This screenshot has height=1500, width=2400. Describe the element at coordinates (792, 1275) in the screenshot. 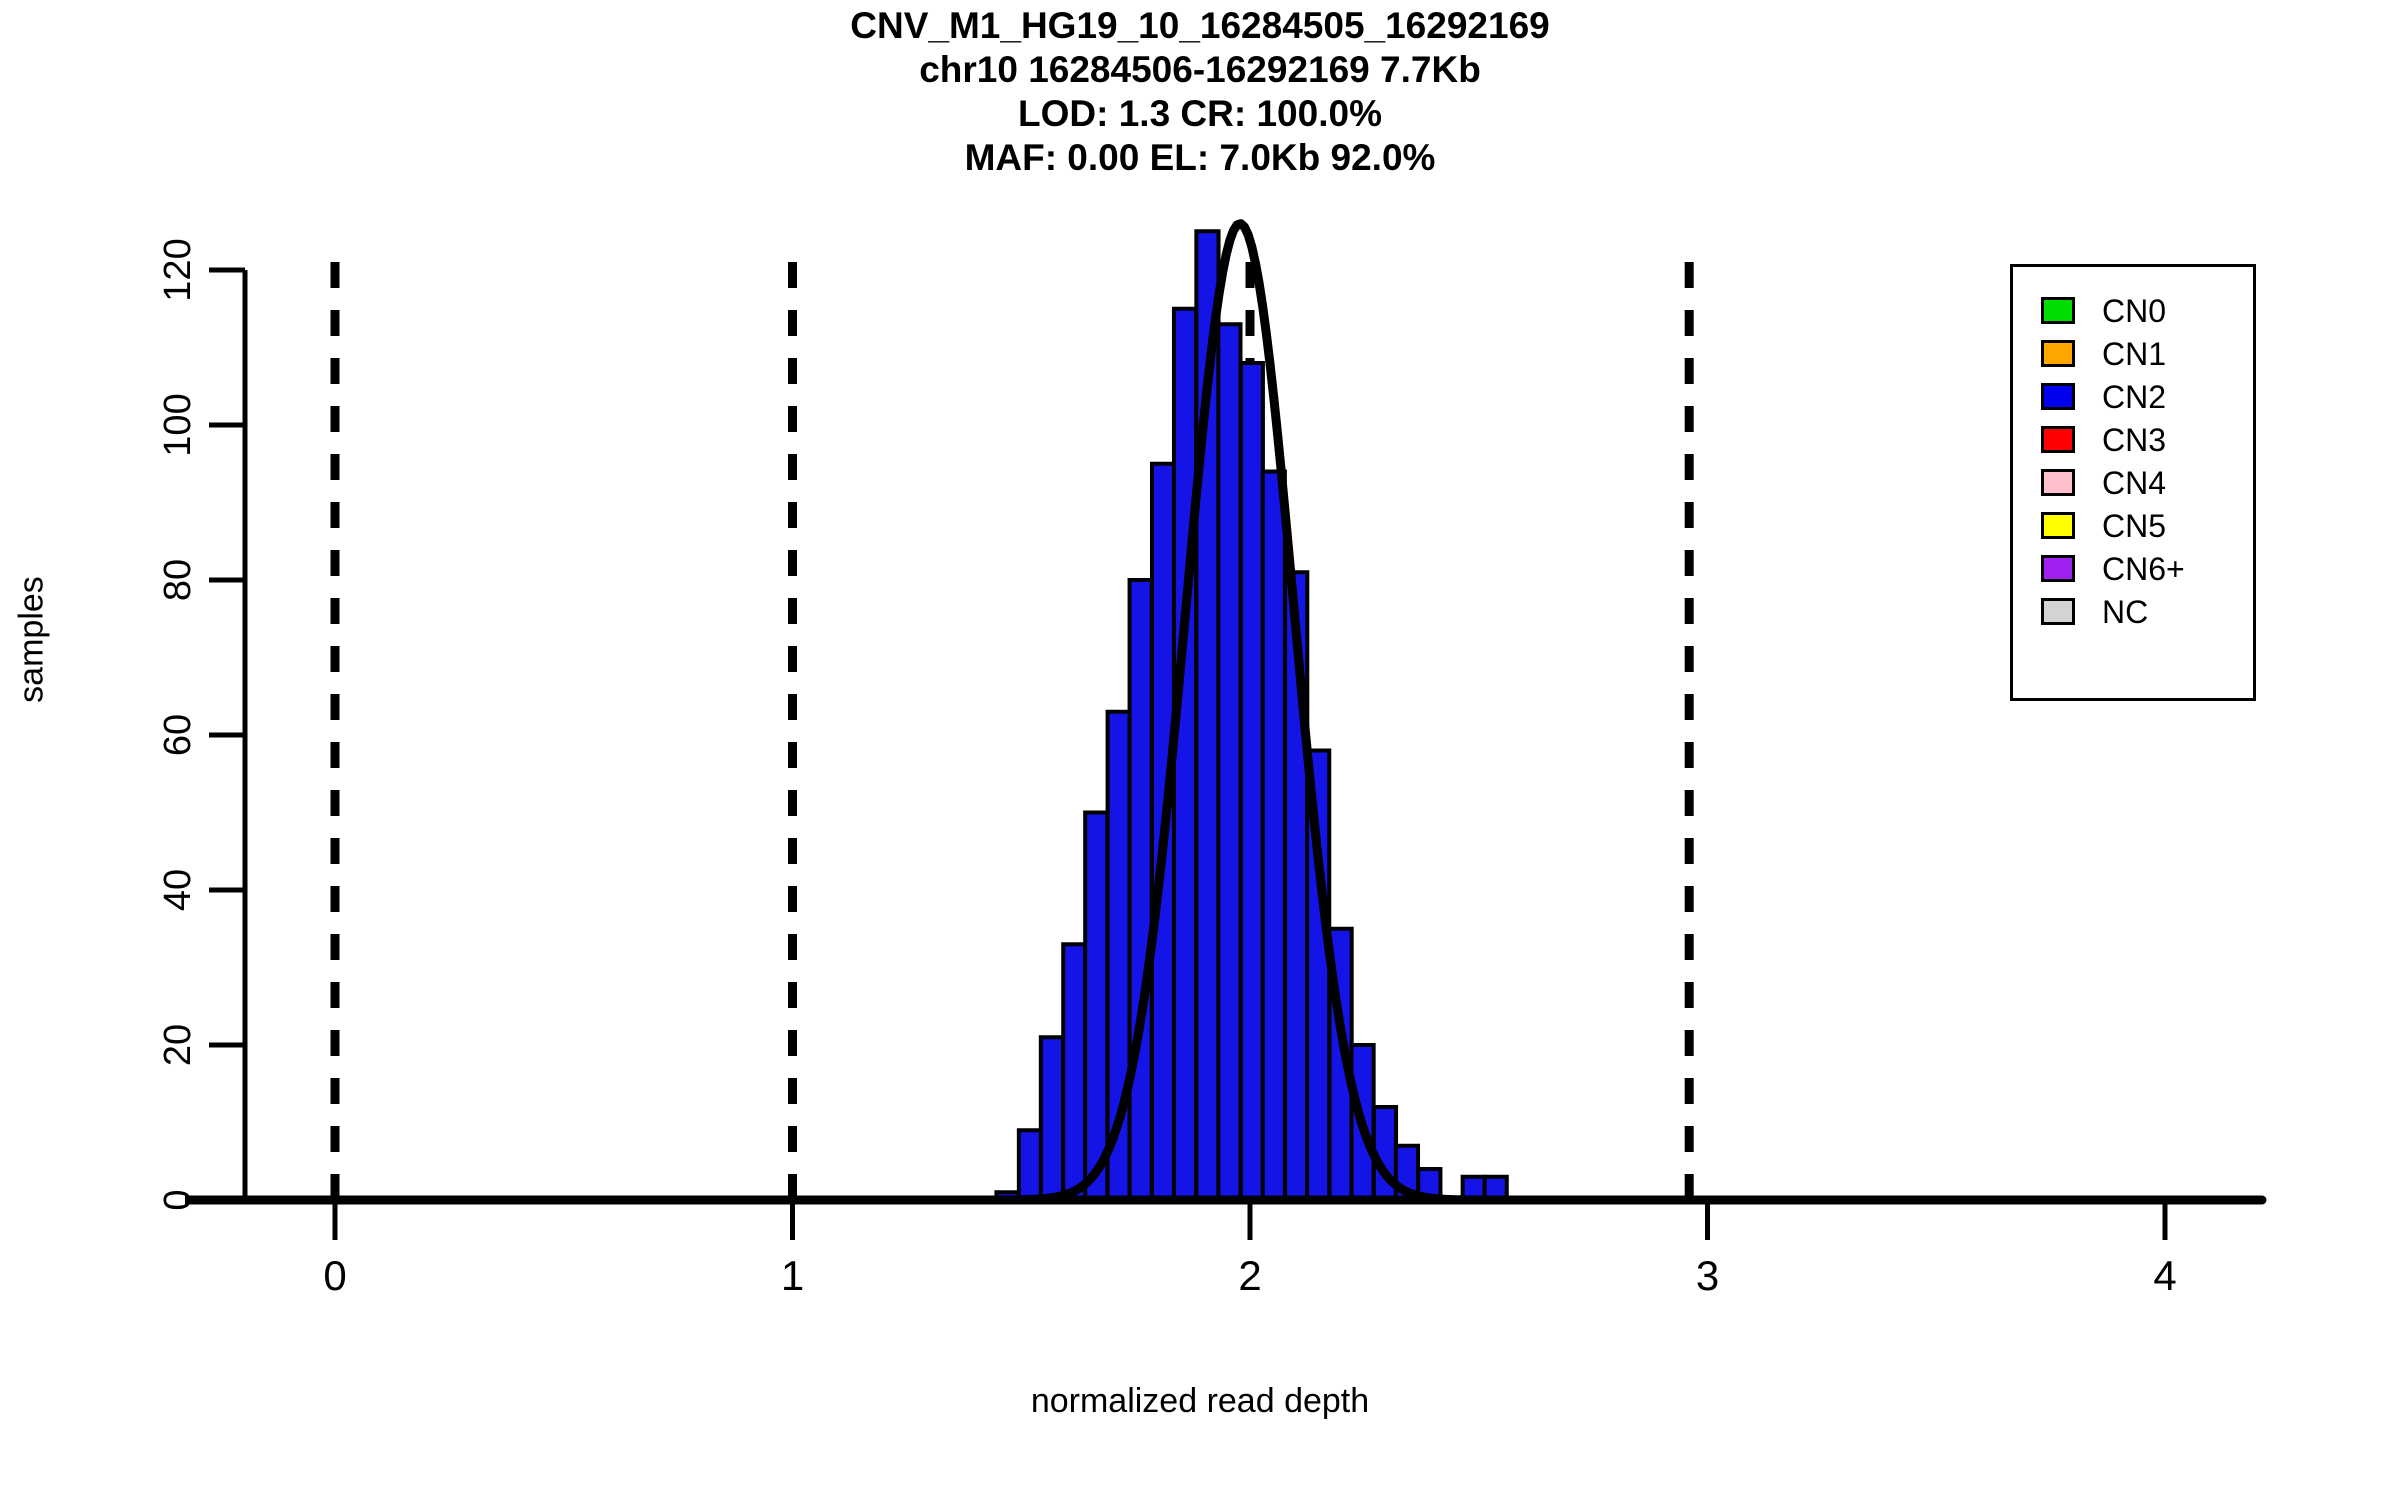

I see `x-tick-label: 1` at that location.